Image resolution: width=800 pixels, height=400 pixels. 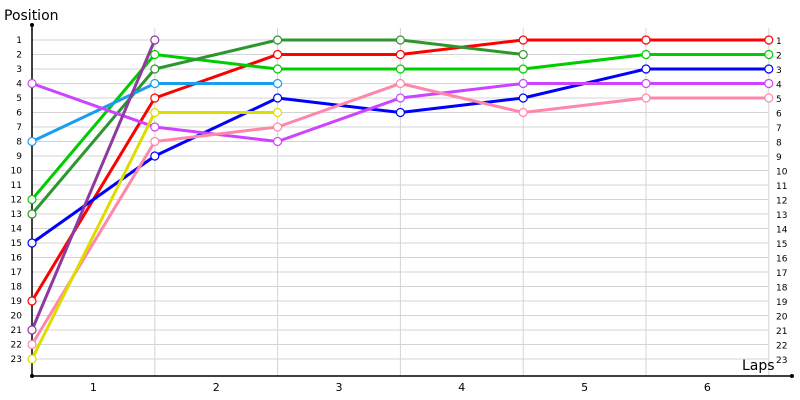 I want to click on y-tick-label-right: 16, so click(x=782, y=260).